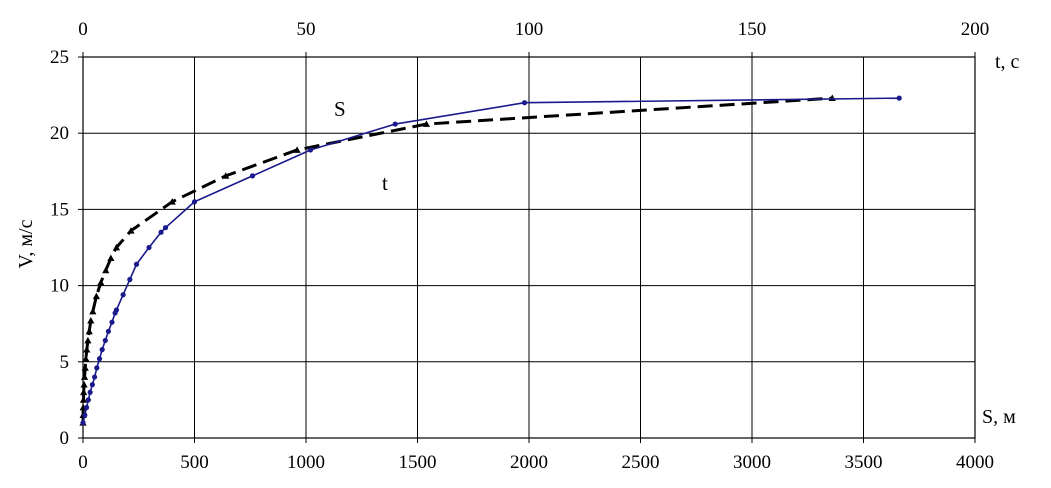 The width and height of the screenshot is (1051, 488). Describe the element at coordinates (864, 462) in the screenshot. I see `x-bottom-tick-label: 3500` at that location.